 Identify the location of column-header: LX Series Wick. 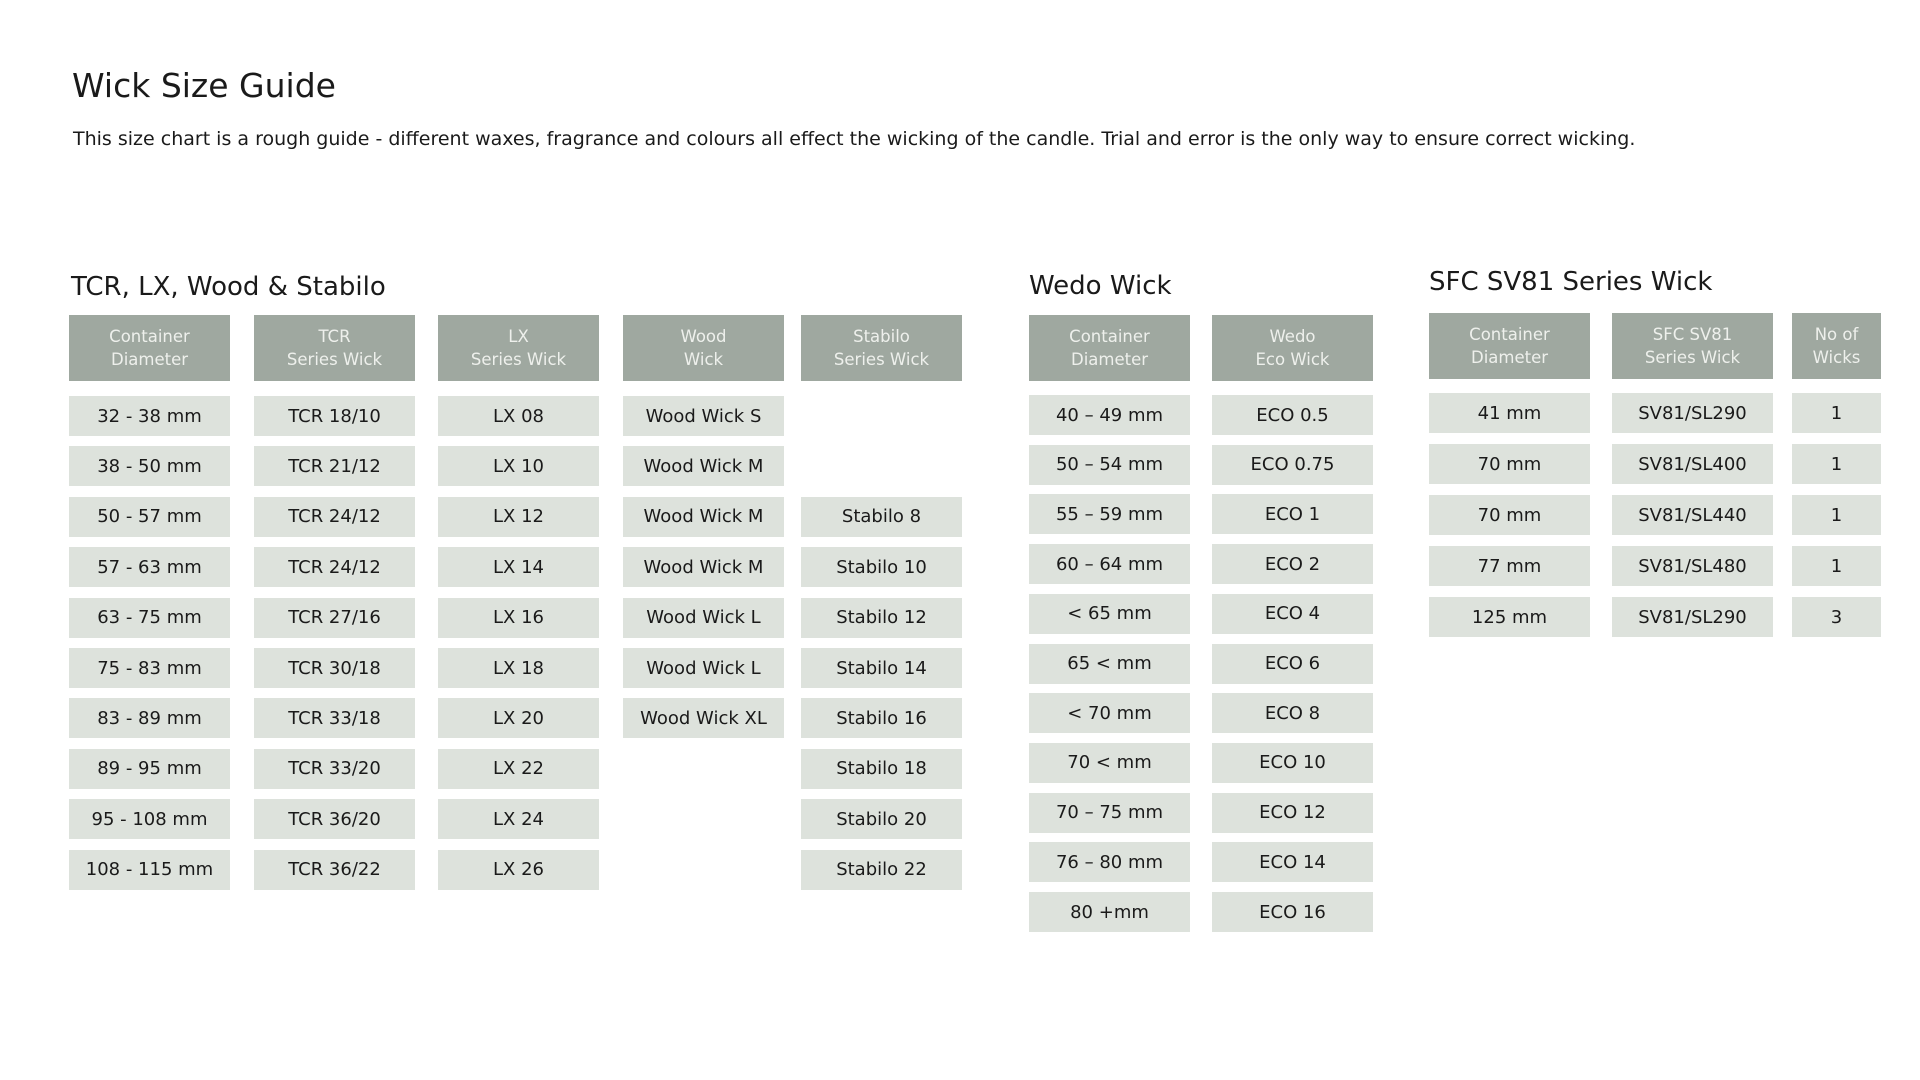
(518, 348).